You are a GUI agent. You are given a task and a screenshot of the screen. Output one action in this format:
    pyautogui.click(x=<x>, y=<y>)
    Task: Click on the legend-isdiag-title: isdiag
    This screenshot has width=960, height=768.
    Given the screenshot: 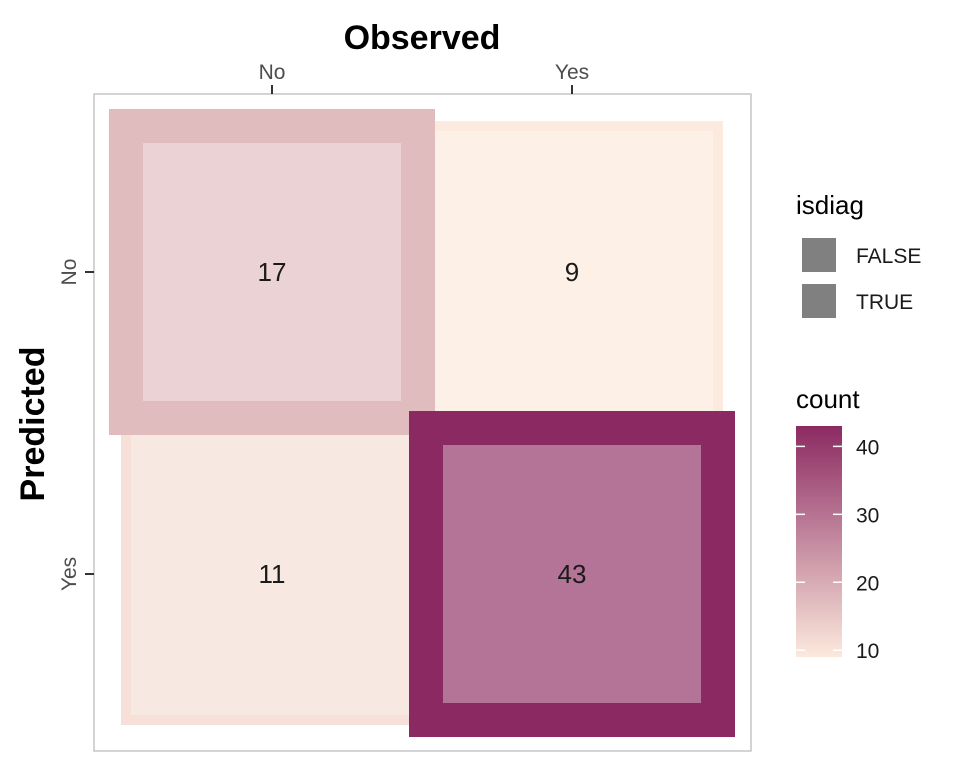 What is the action you would take?
    pyautogui.click(x=830, y=205)
    